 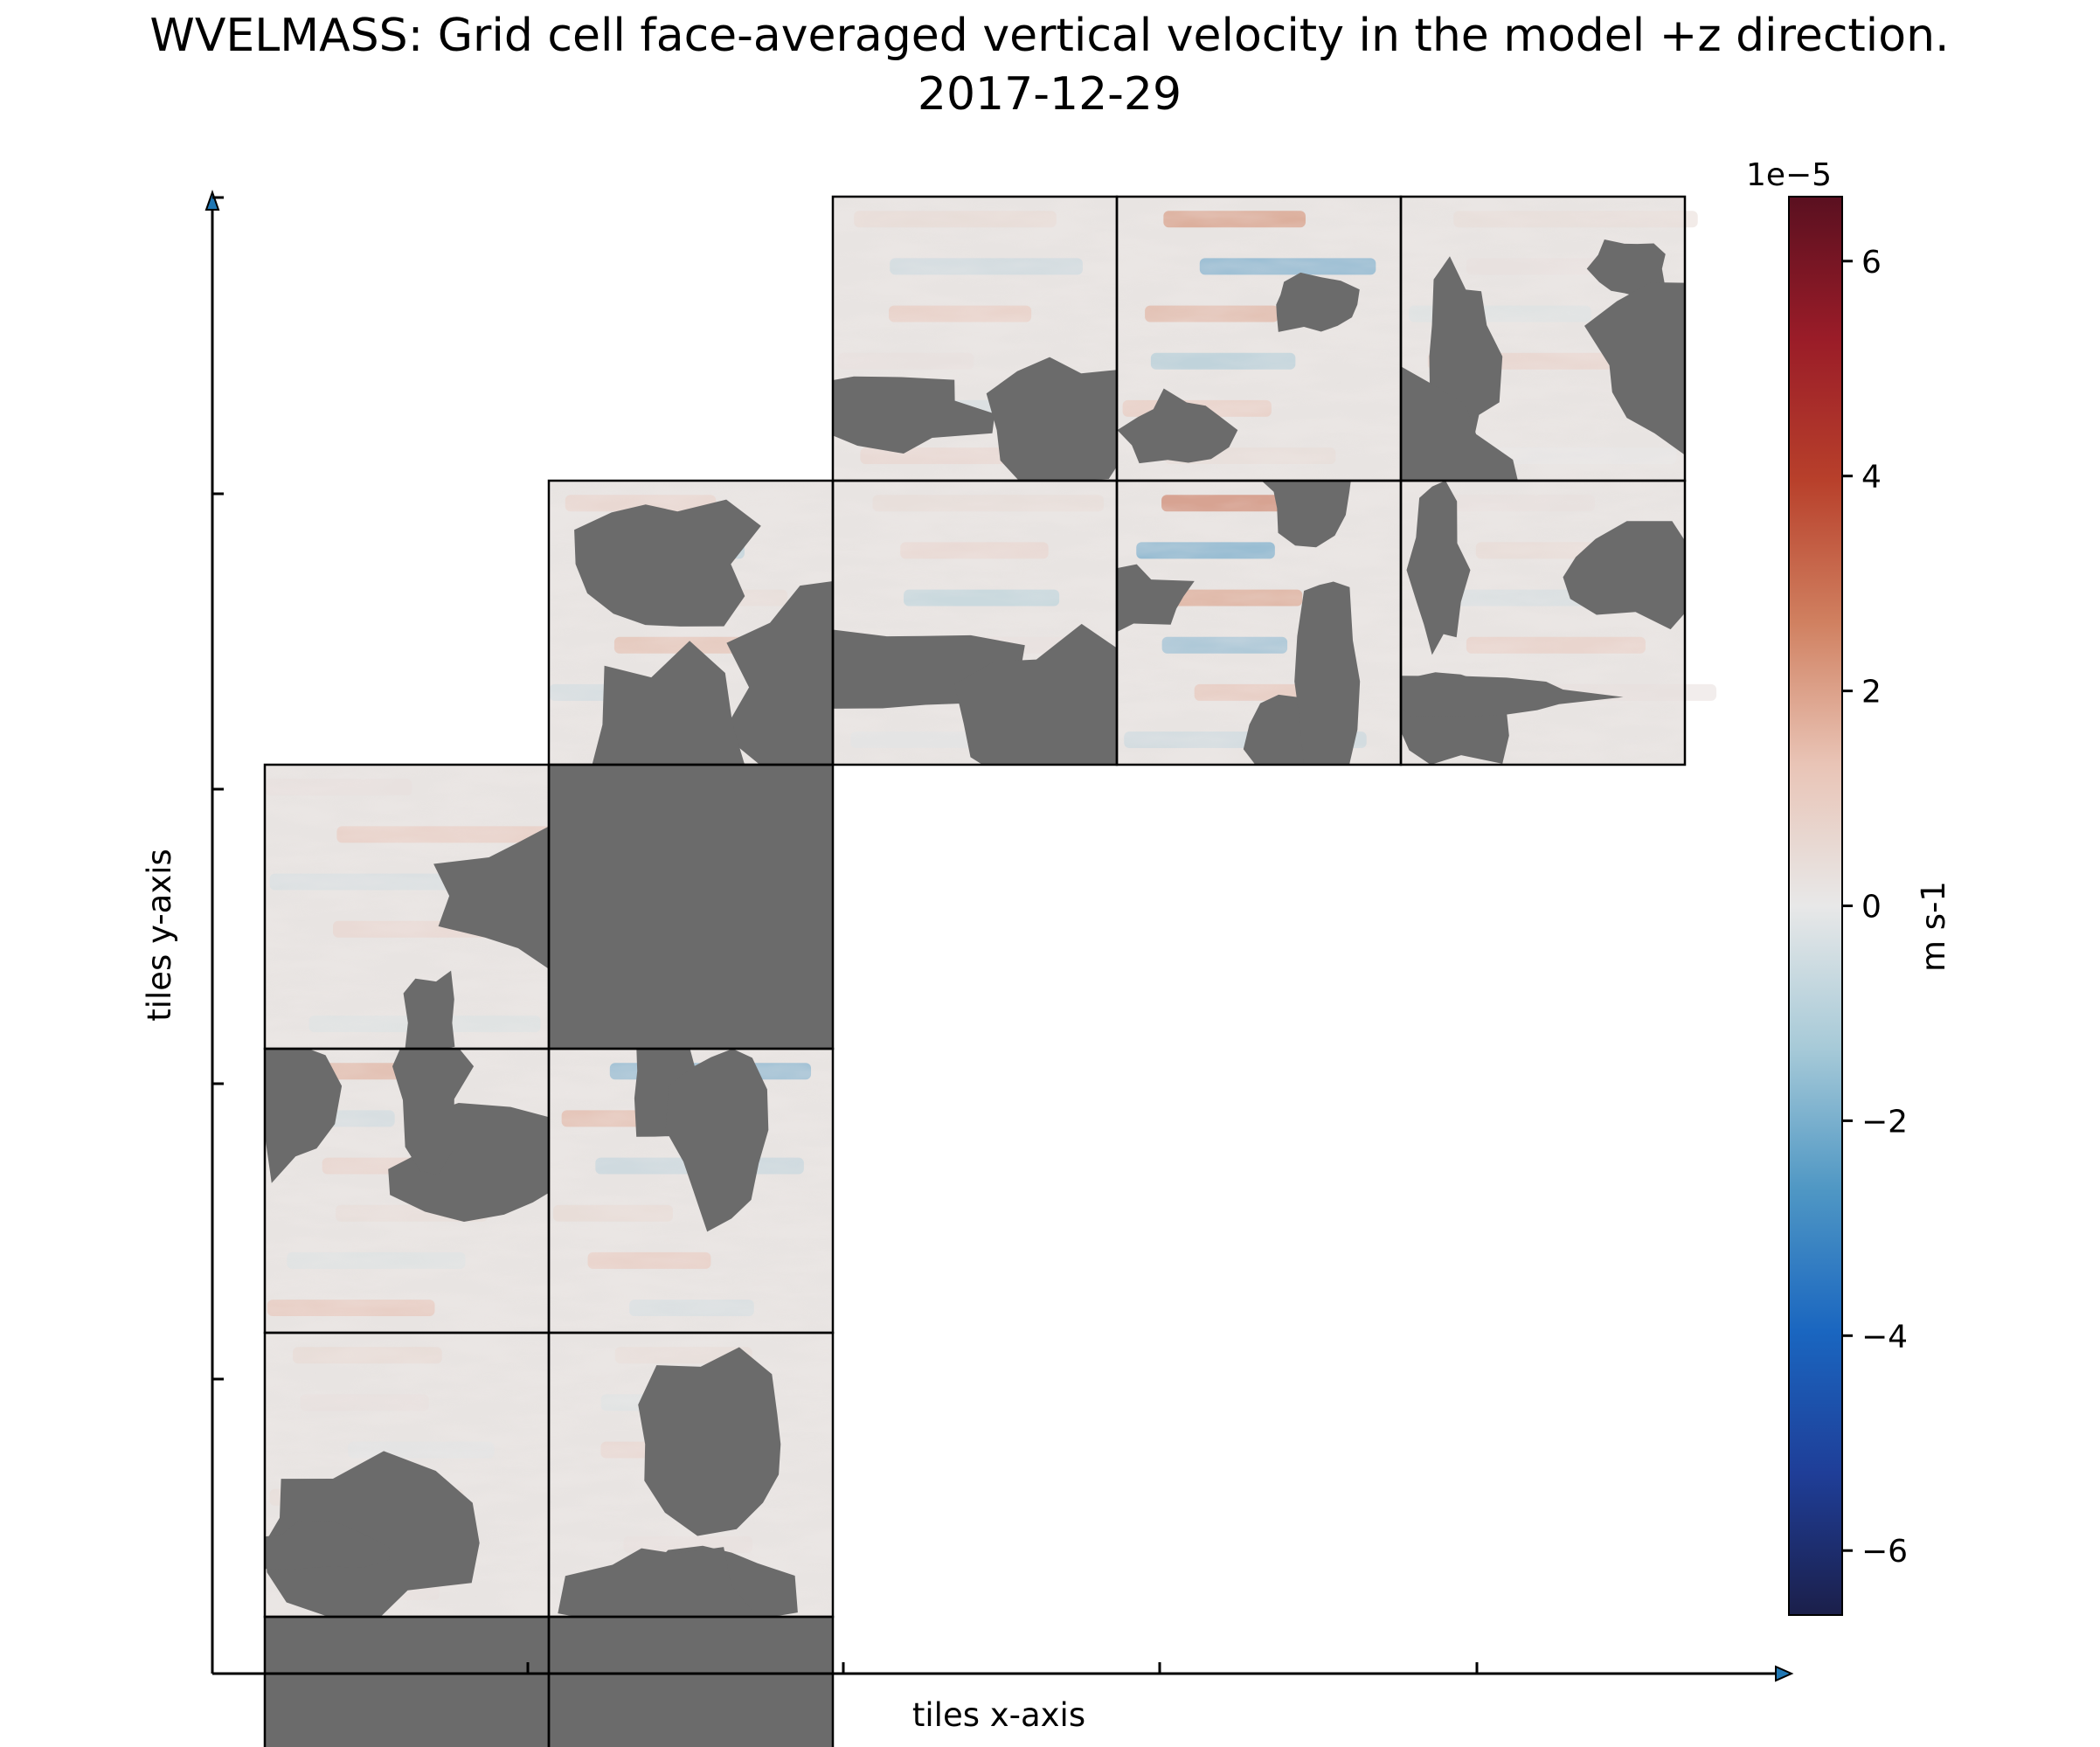 What do you see at coordinates (1884, 1552) in the screenshot?
I see `colorbar-tick-label: −6` at bounding box center [1884, 1552].